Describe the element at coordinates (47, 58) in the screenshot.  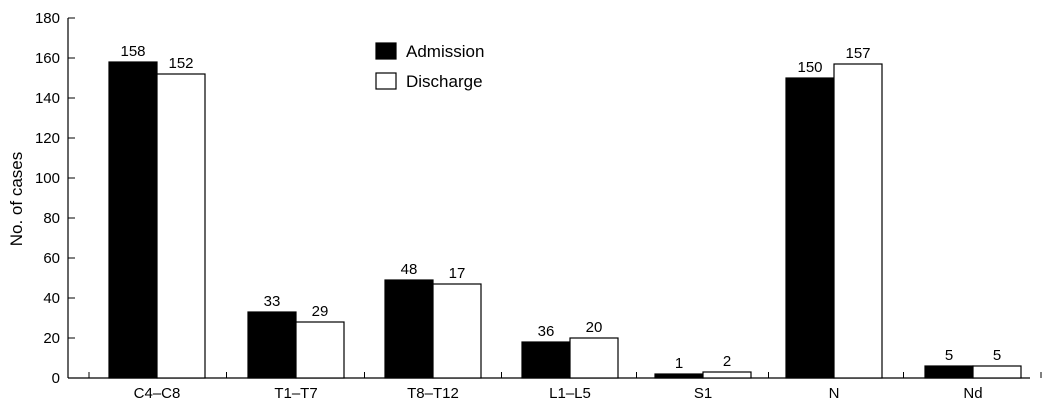
I see `y-tick-label: 160` at that location.